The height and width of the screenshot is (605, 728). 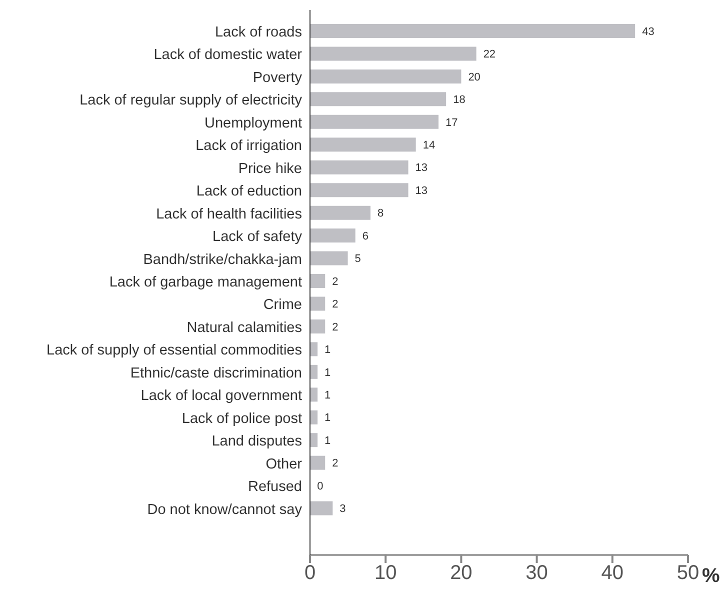 I want to click on y-tick-label: Price hike, so click(x=270, y=168).